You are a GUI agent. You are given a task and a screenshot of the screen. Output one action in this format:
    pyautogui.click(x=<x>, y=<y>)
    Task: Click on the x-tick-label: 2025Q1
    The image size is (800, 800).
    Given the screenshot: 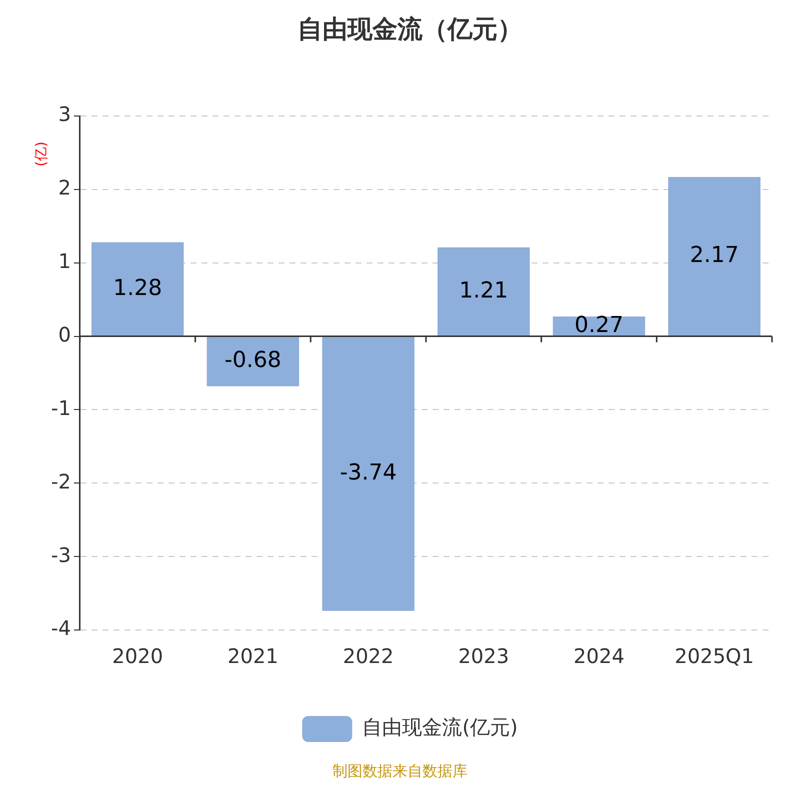 What is the action you would take?
    pyautogui.click(x=714, y=656)
    